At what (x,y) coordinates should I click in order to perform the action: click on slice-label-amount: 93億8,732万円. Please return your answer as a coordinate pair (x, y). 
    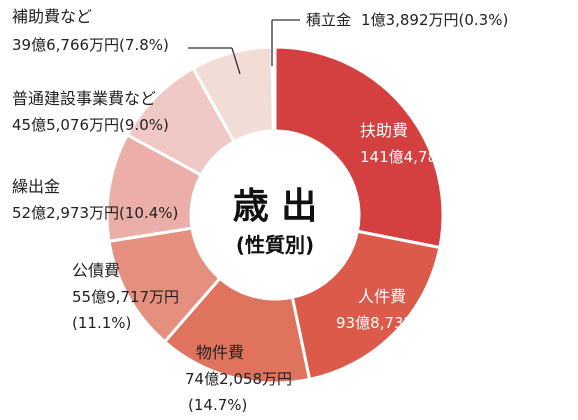
    Looking at the image, I should click on (389, 323).